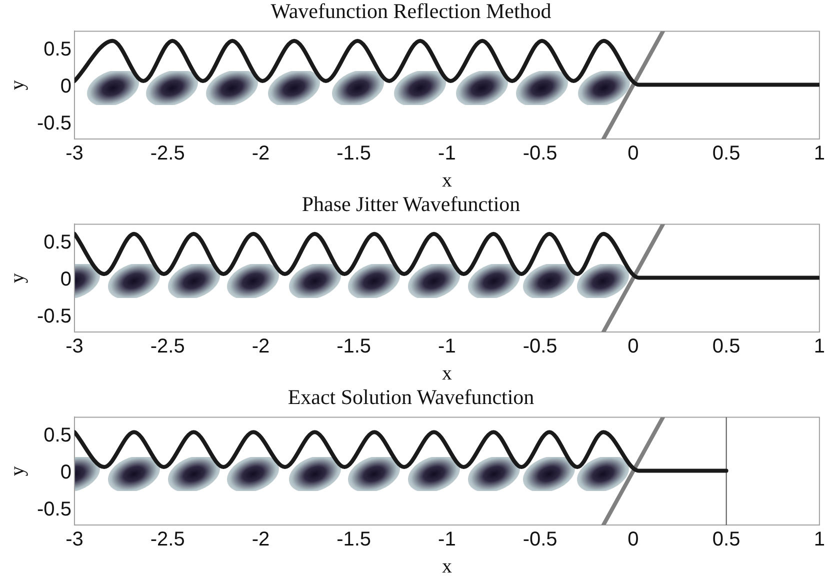 This screenshot has height=579, width=828. Describe the element at coordinates (411, 12) in the screenshot. I see `chart-title: Wavefunction Reflection Method` at that location.